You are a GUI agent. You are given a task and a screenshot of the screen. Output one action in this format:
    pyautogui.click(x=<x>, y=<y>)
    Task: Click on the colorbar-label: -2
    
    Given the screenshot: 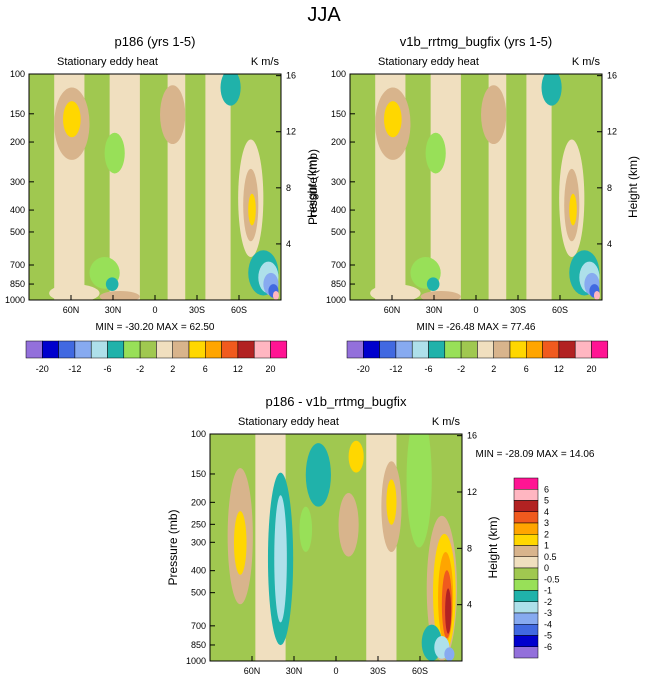 What is the action you would take?
    pyautogui.click(x=548, y=602)
    